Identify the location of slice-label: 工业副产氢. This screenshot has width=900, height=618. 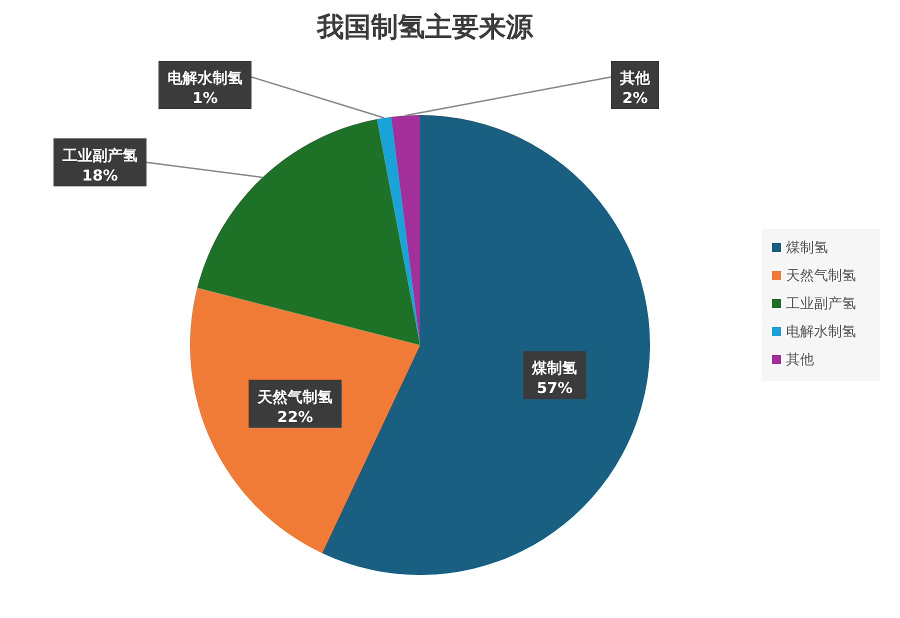
(100, 155).